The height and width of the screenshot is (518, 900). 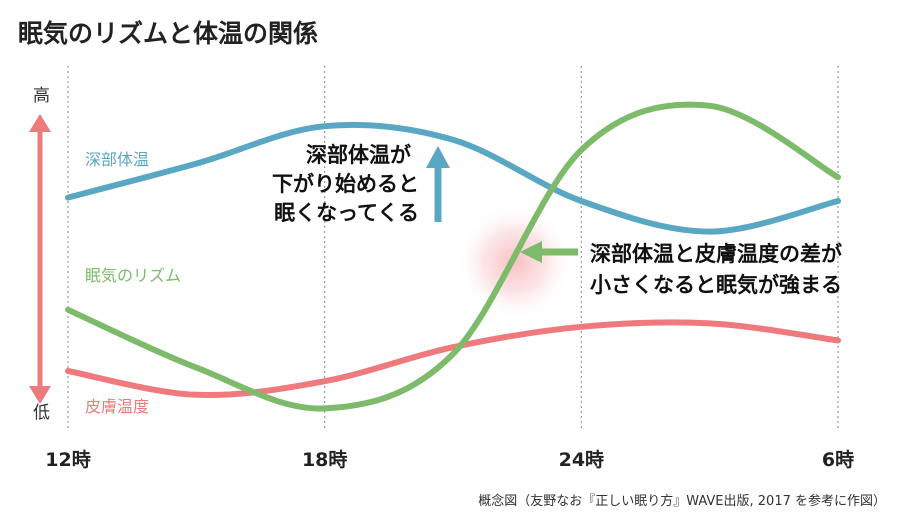 I want to click on callout1-line3: 眠くなってくる, so click(x=346, y=213).